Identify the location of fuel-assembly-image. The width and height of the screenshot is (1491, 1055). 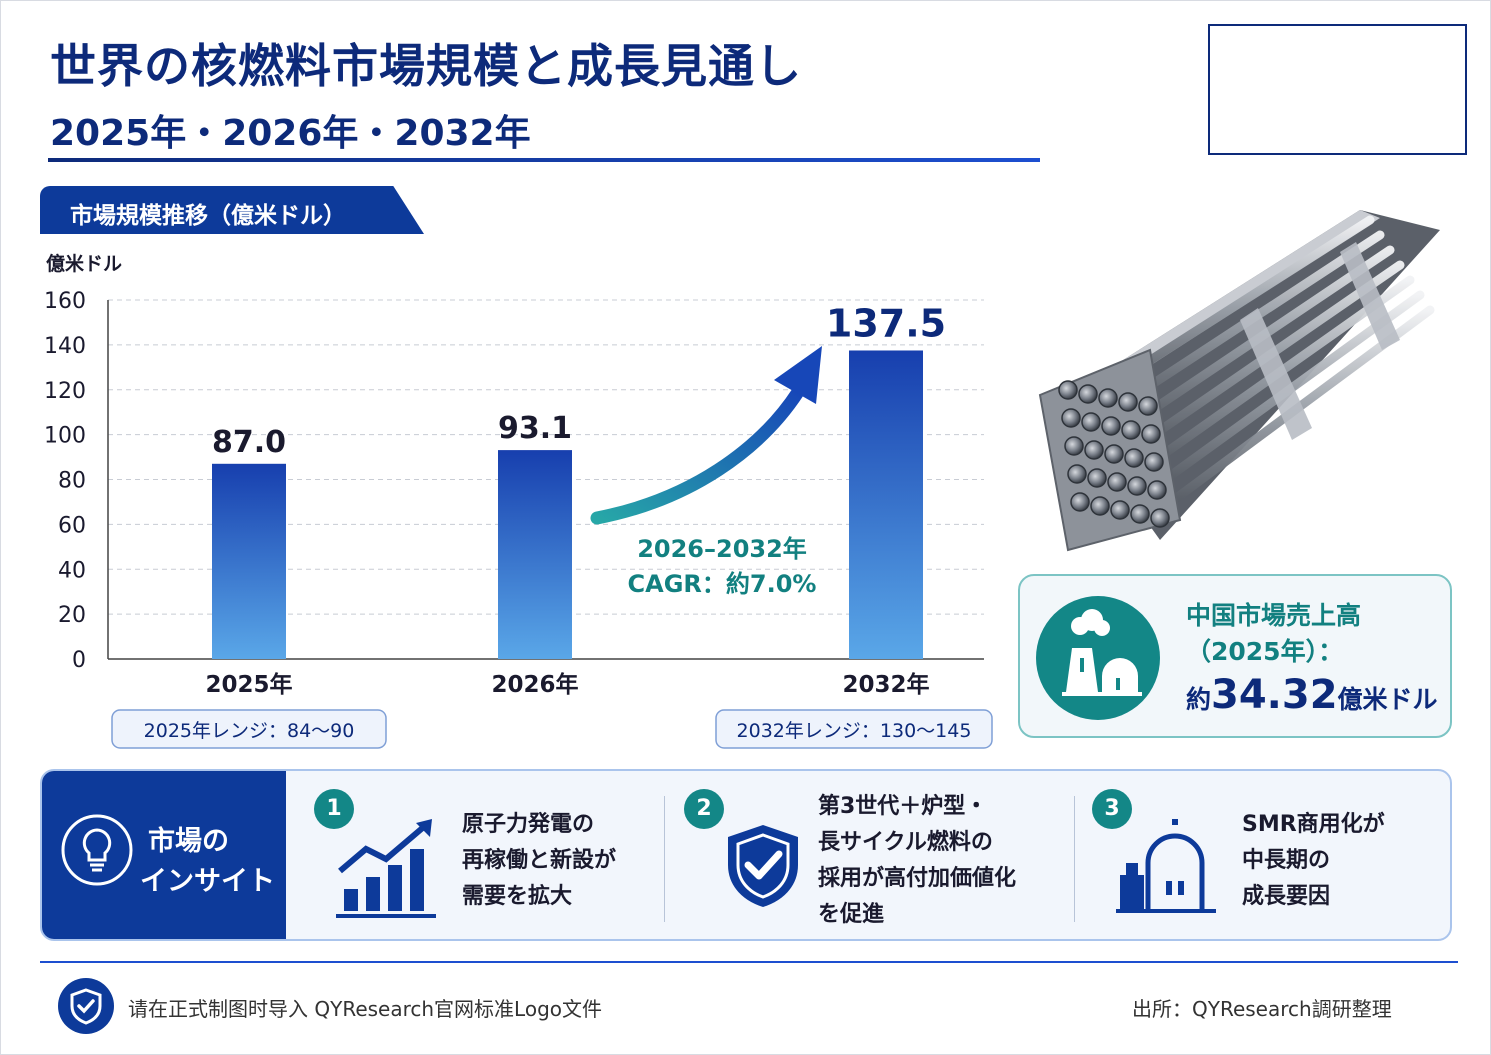
(1239, 381).